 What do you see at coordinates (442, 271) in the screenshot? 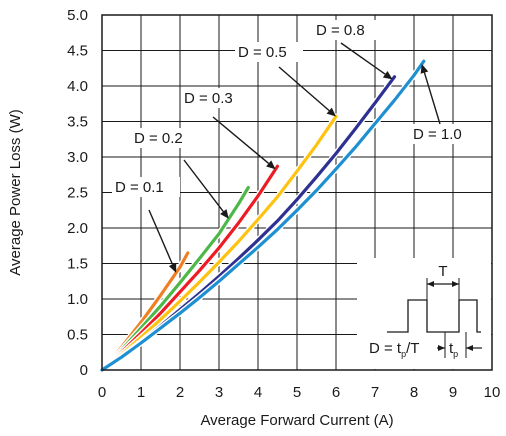
I see `inset-period-label: T` at bounding box center [442, 271].